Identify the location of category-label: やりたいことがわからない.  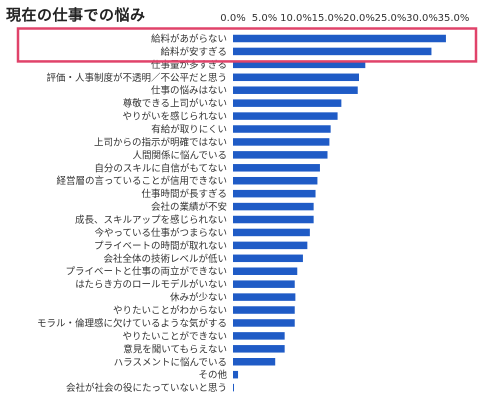
(170, 311).